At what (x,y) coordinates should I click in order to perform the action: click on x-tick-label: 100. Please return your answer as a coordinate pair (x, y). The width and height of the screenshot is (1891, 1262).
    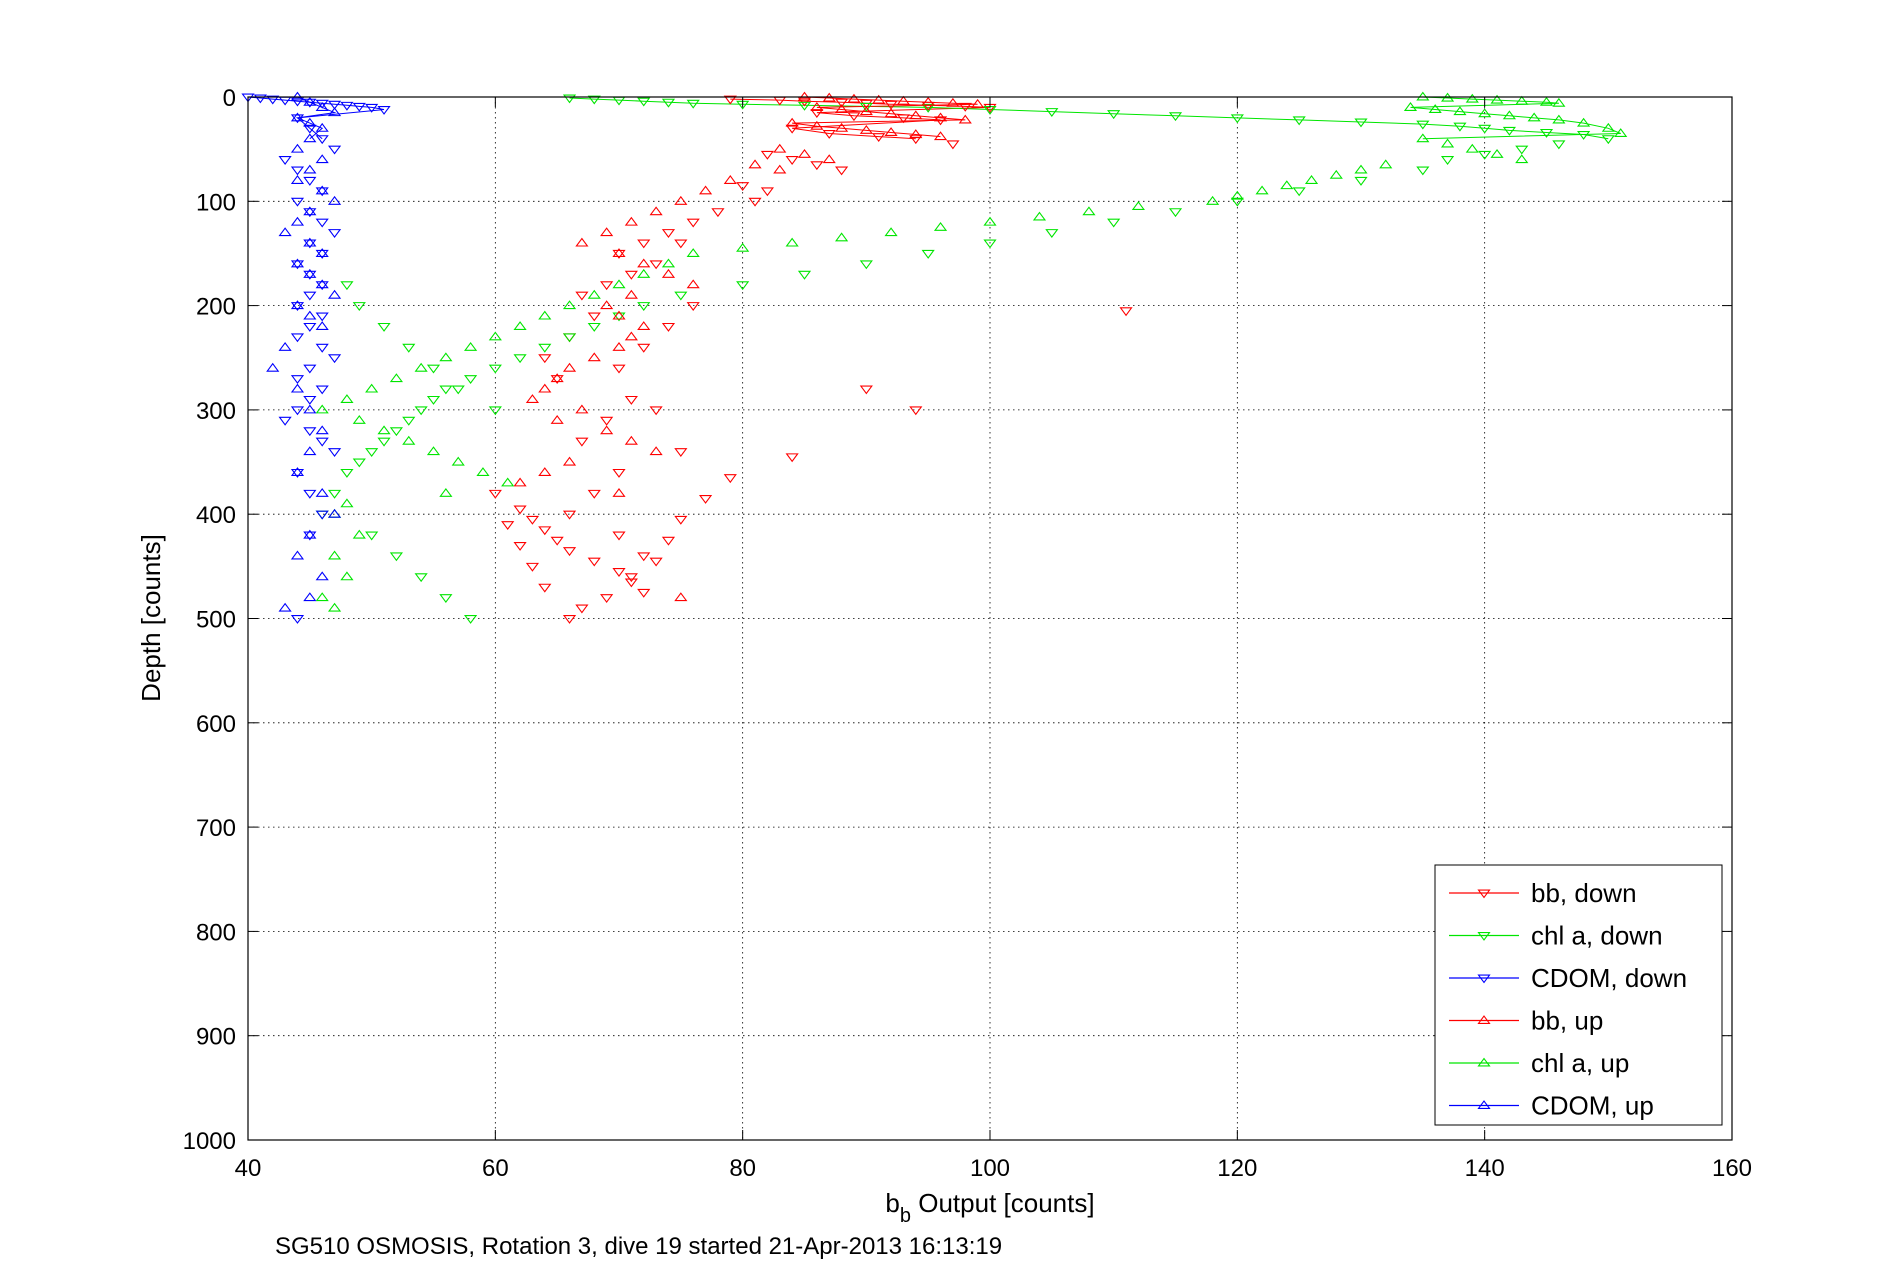
    Looking at the image, I should click on (990, 1168).